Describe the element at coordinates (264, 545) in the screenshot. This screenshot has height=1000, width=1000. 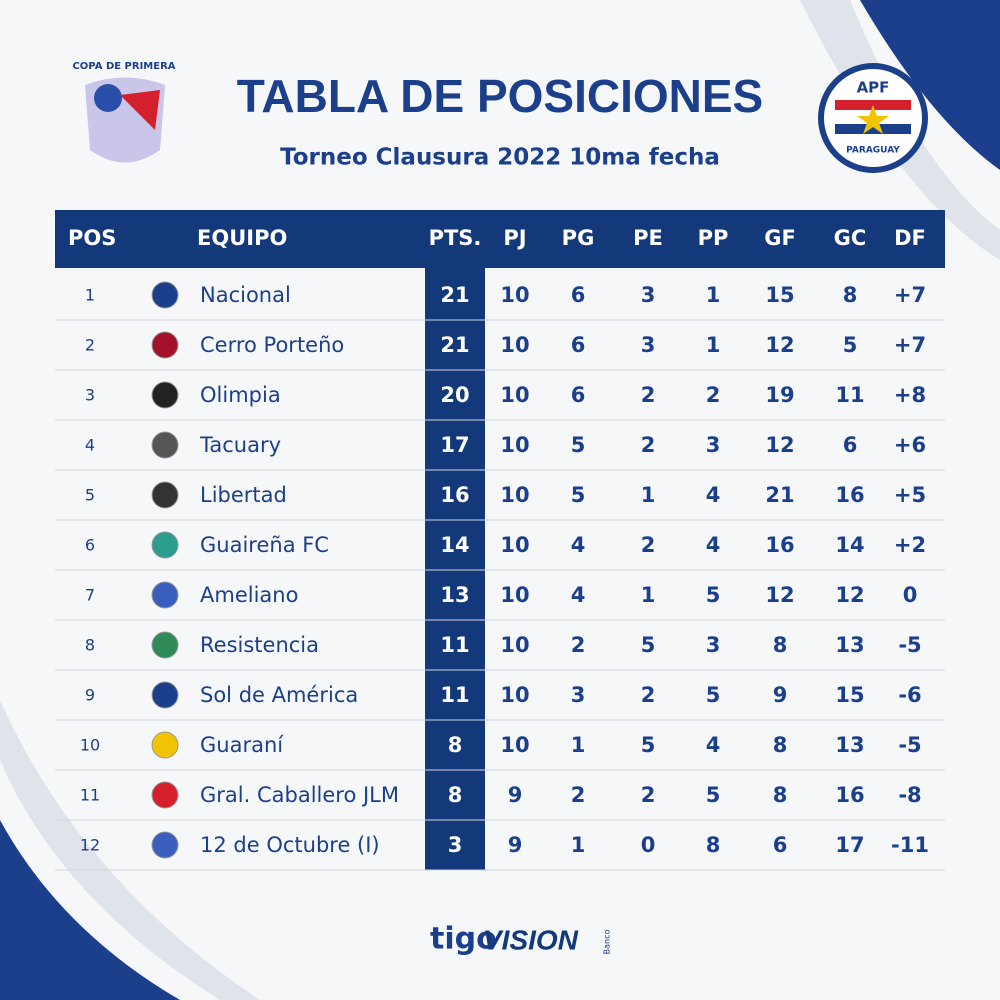
I see `team-name: Guaireña FC` at that location.